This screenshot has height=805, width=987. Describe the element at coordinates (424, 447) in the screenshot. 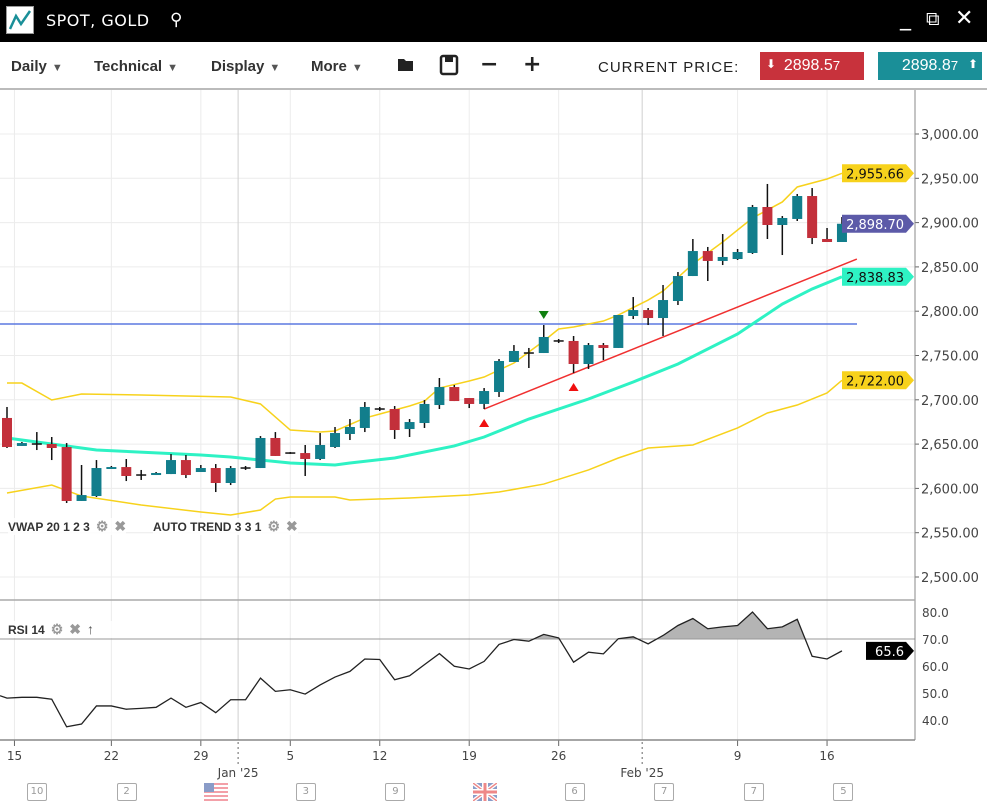

I see `lower-band-line` at that location.